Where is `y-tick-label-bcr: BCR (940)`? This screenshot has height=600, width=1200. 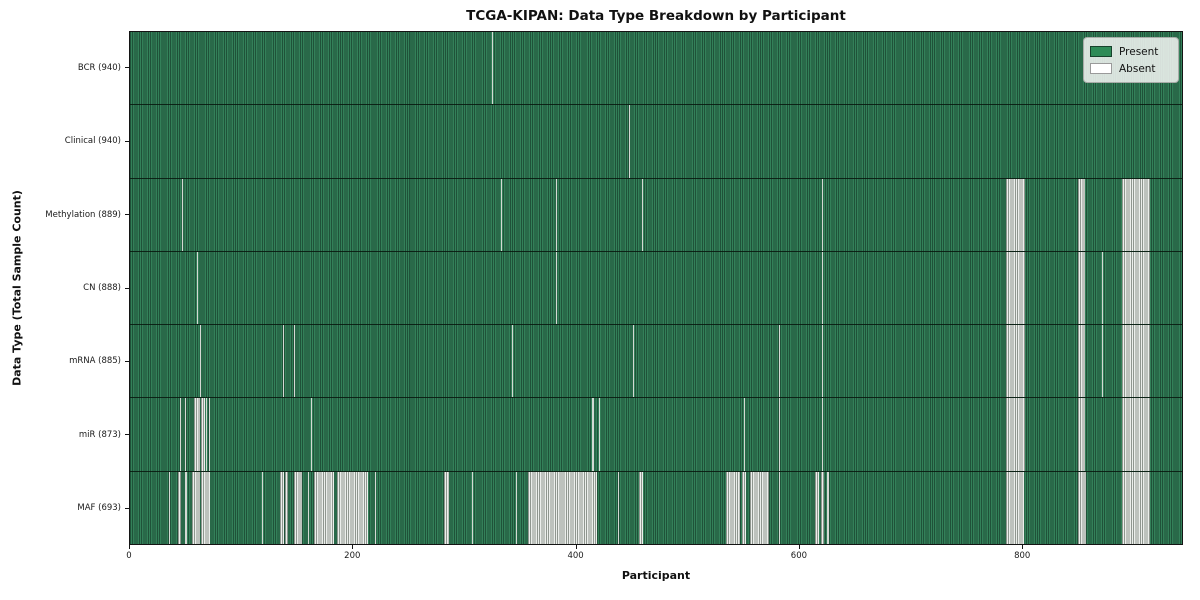 y-tick-label-bcr: BCR (940) is located at coordinates (99, 67).